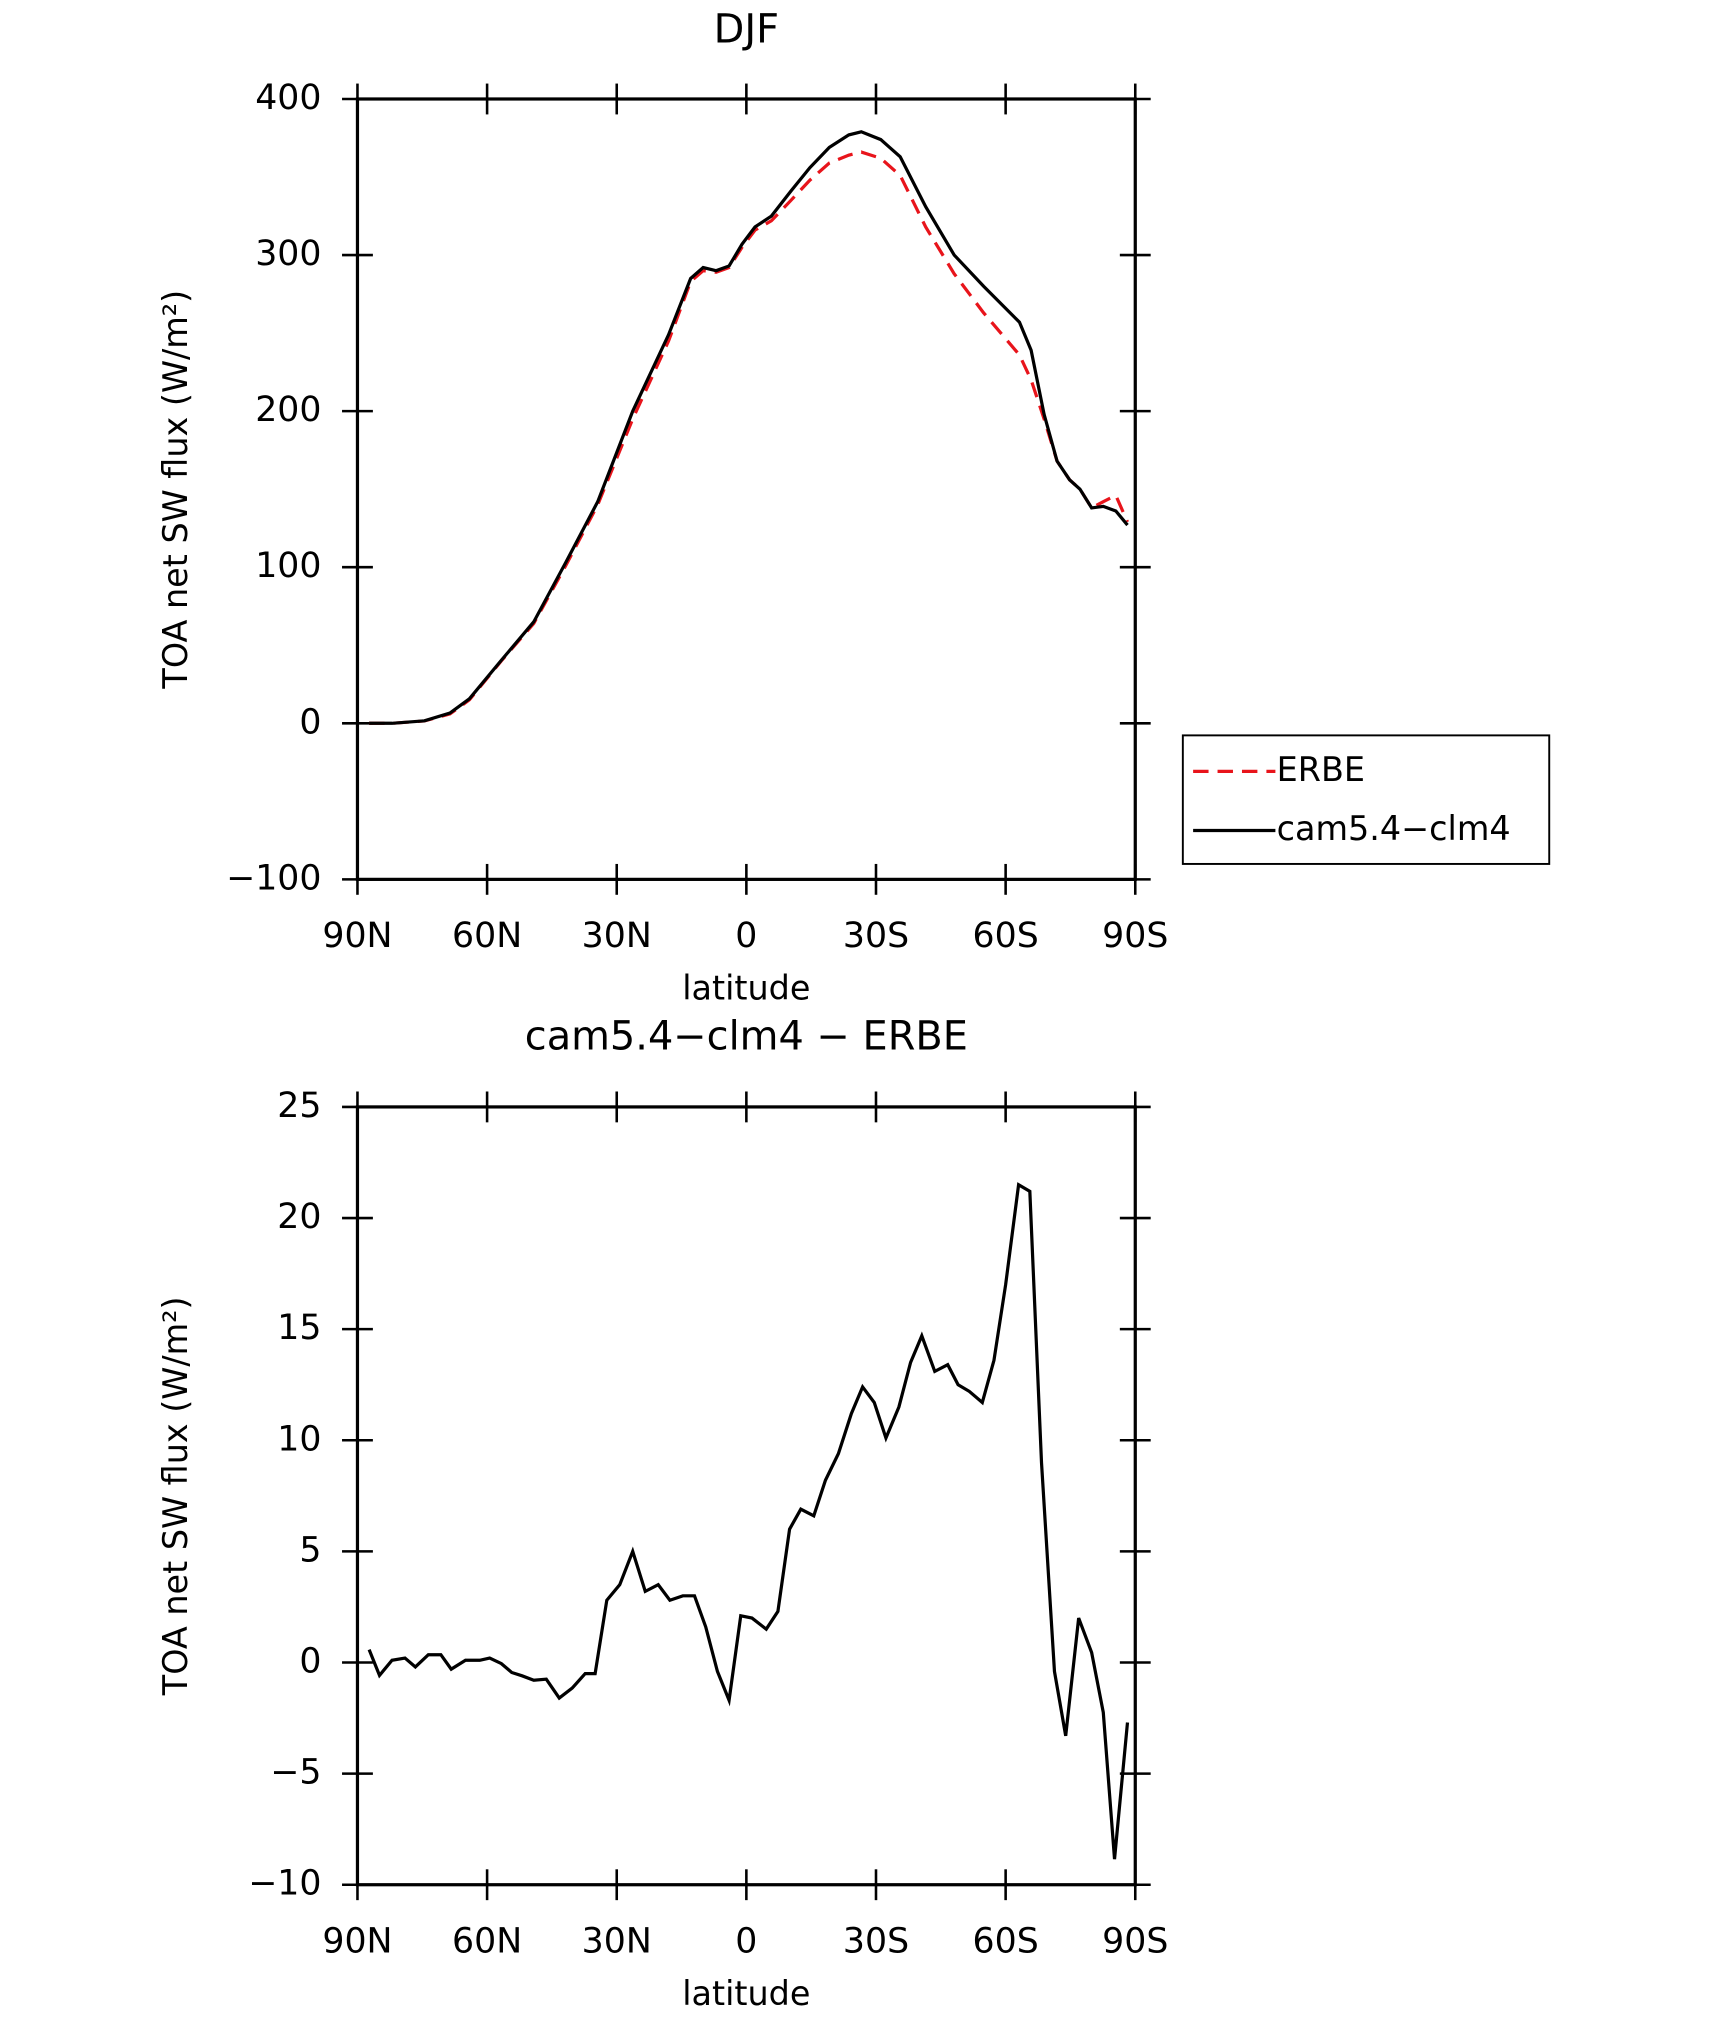 The width and height of the screenshot is (1710, 2021). I want to click on y-tick-label: 200, so click(288, 410).